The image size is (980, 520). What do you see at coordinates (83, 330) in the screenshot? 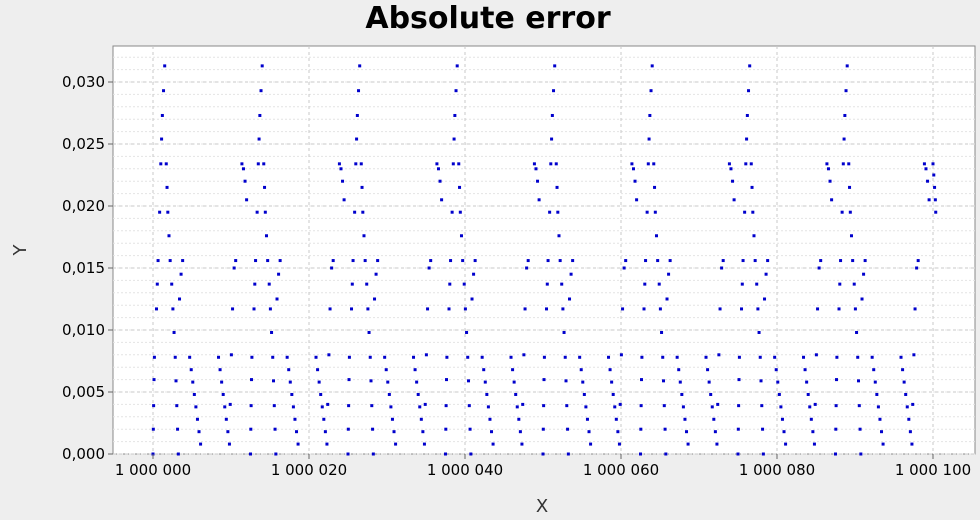
I see `y-tick-label: 0,010` at bounding box center [83, 330].